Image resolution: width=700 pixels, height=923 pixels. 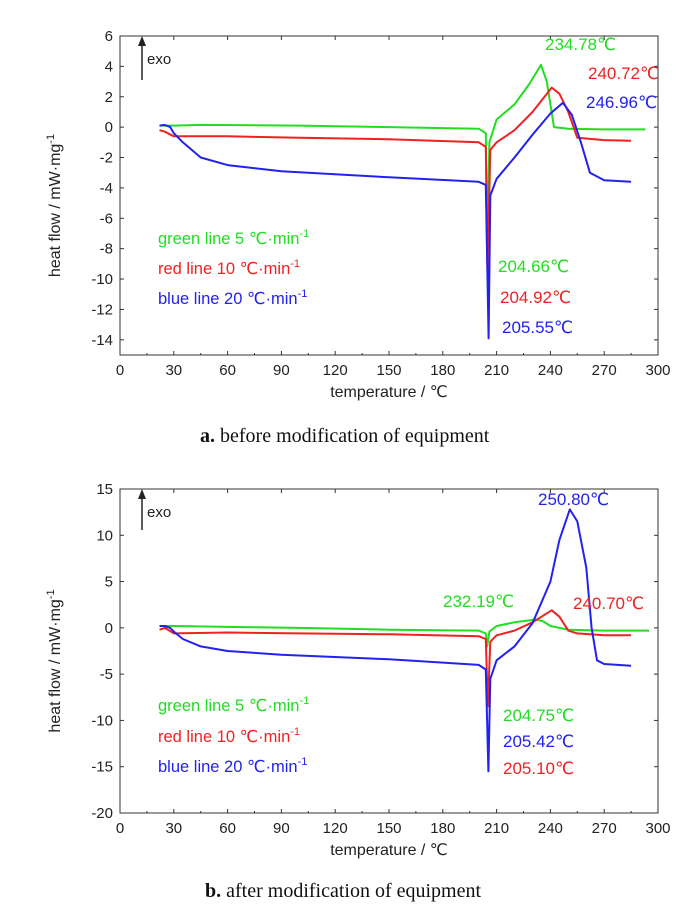 What do you see at coordinates (343, 891) in the screenshot?
I see `chart-b-caption: b. after modification of equipment` at bounding box center [343, 891].